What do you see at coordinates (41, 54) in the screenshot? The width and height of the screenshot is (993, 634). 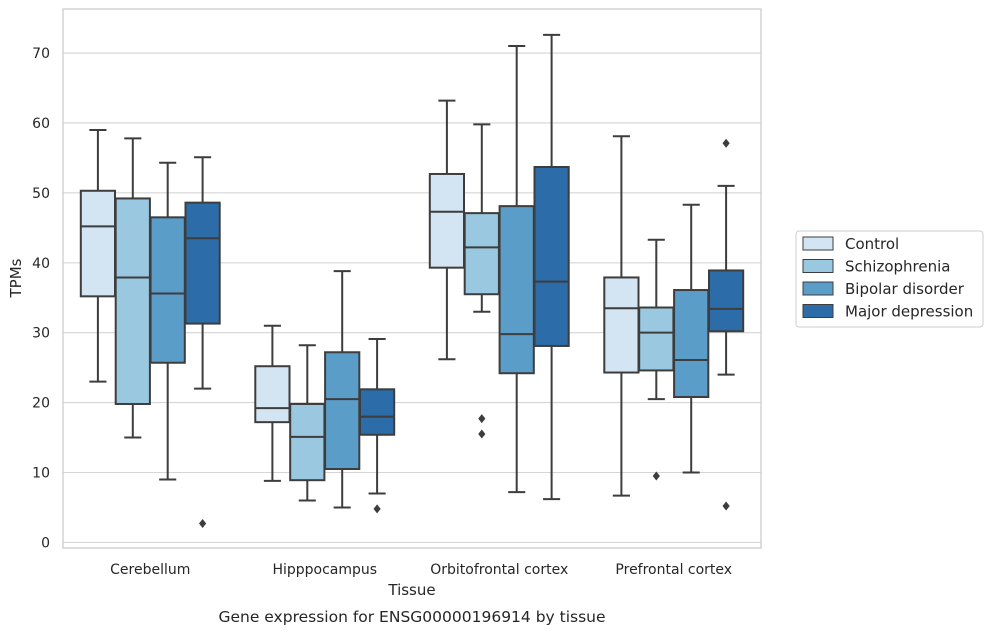 I see `y-tick-label: 70` at bounding box center [41, 54].